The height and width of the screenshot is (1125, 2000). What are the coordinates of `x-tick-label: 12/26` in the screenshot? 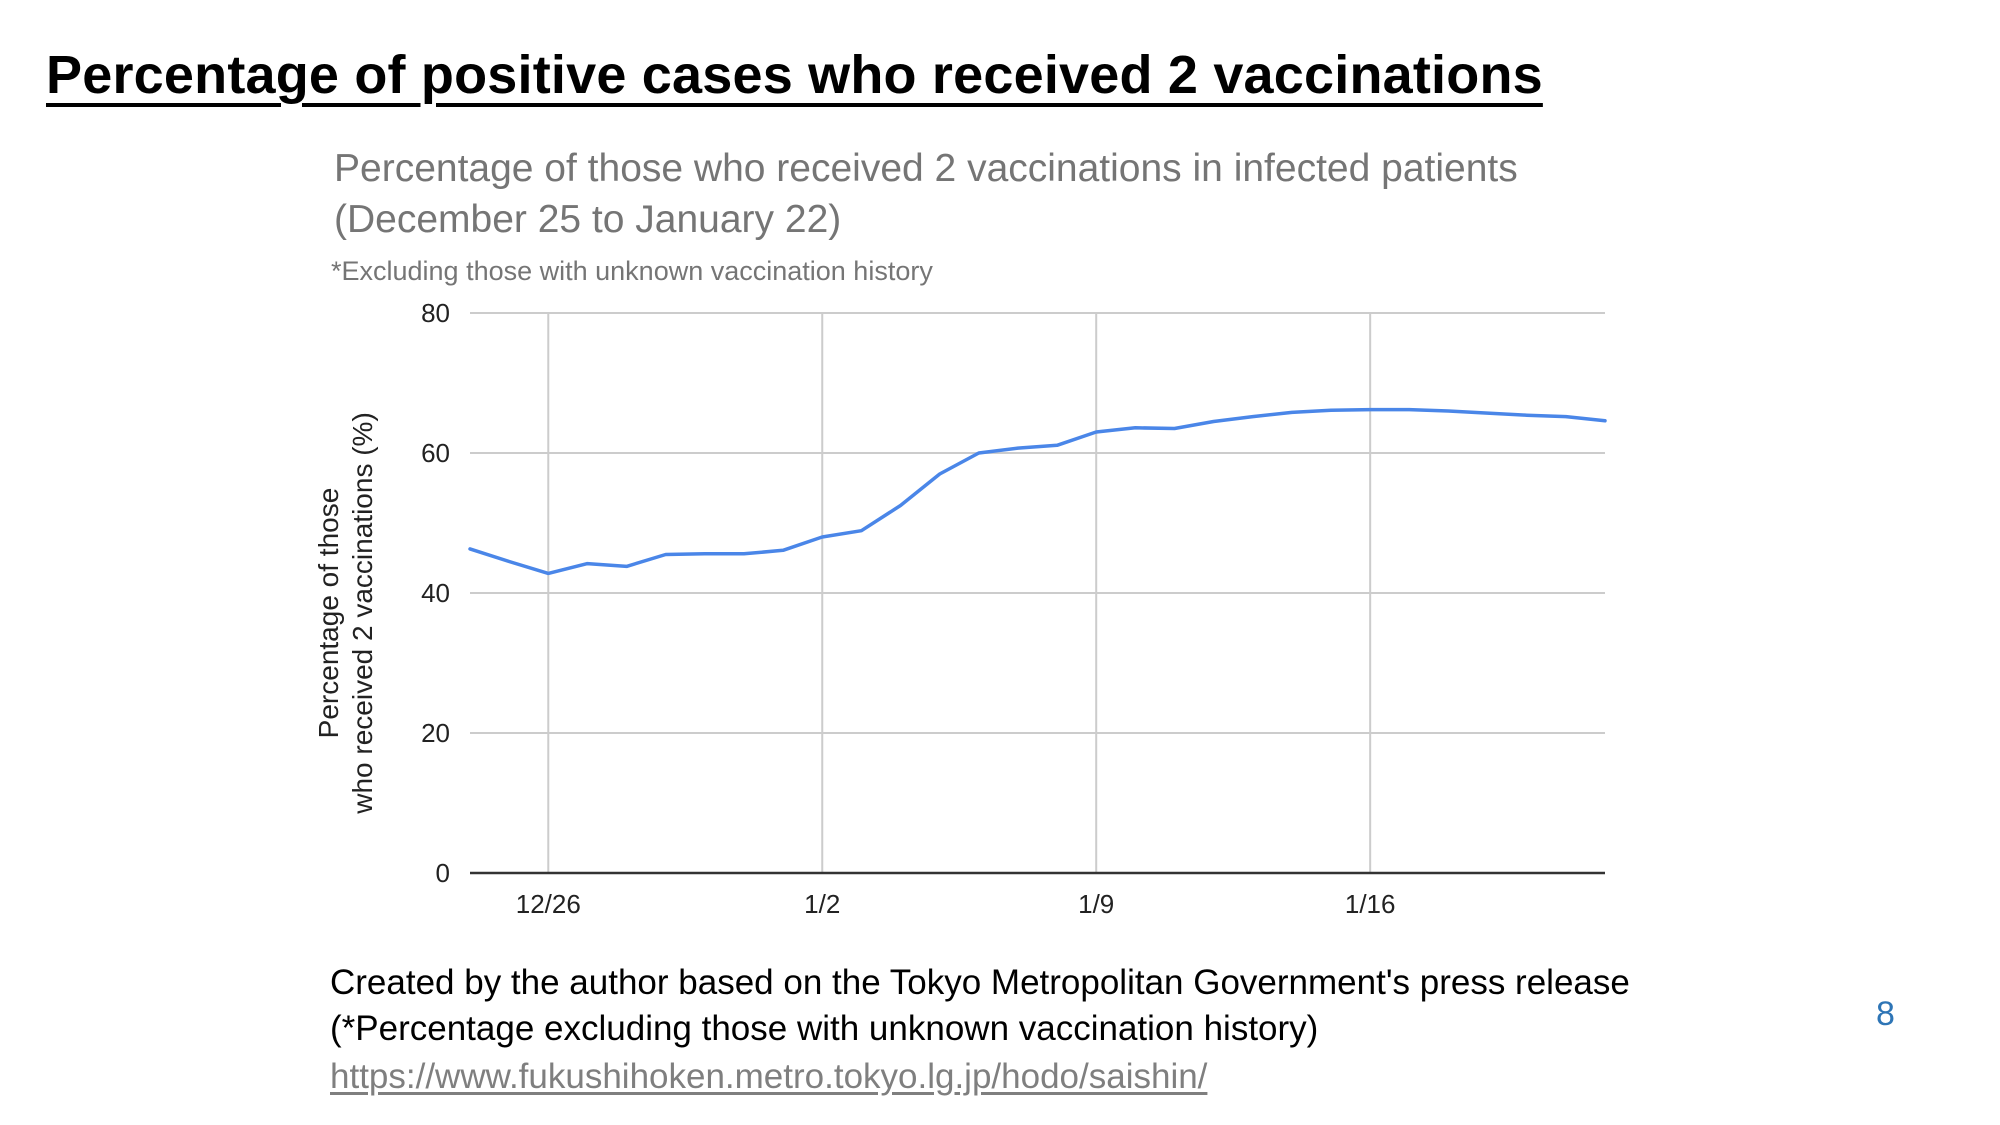 It's located at (548, 904).